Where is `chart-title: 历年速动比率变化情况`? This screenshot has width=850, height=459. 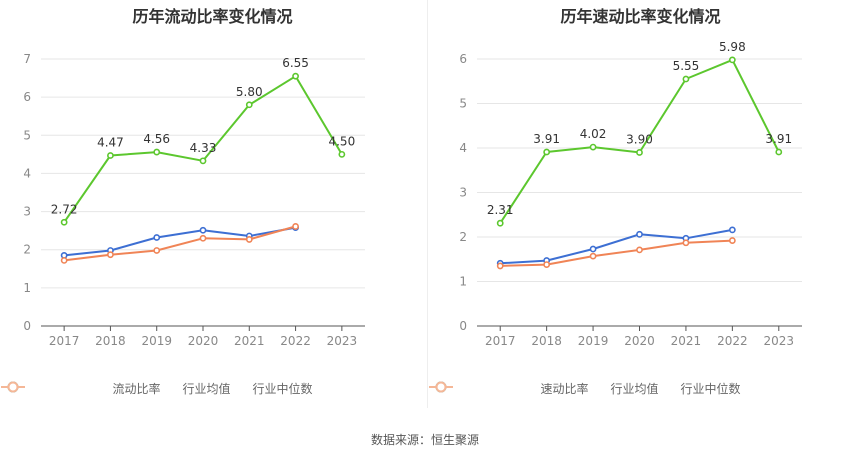 chart-title: 历年速动比率变化情况 is located at coordinates (640, 16).